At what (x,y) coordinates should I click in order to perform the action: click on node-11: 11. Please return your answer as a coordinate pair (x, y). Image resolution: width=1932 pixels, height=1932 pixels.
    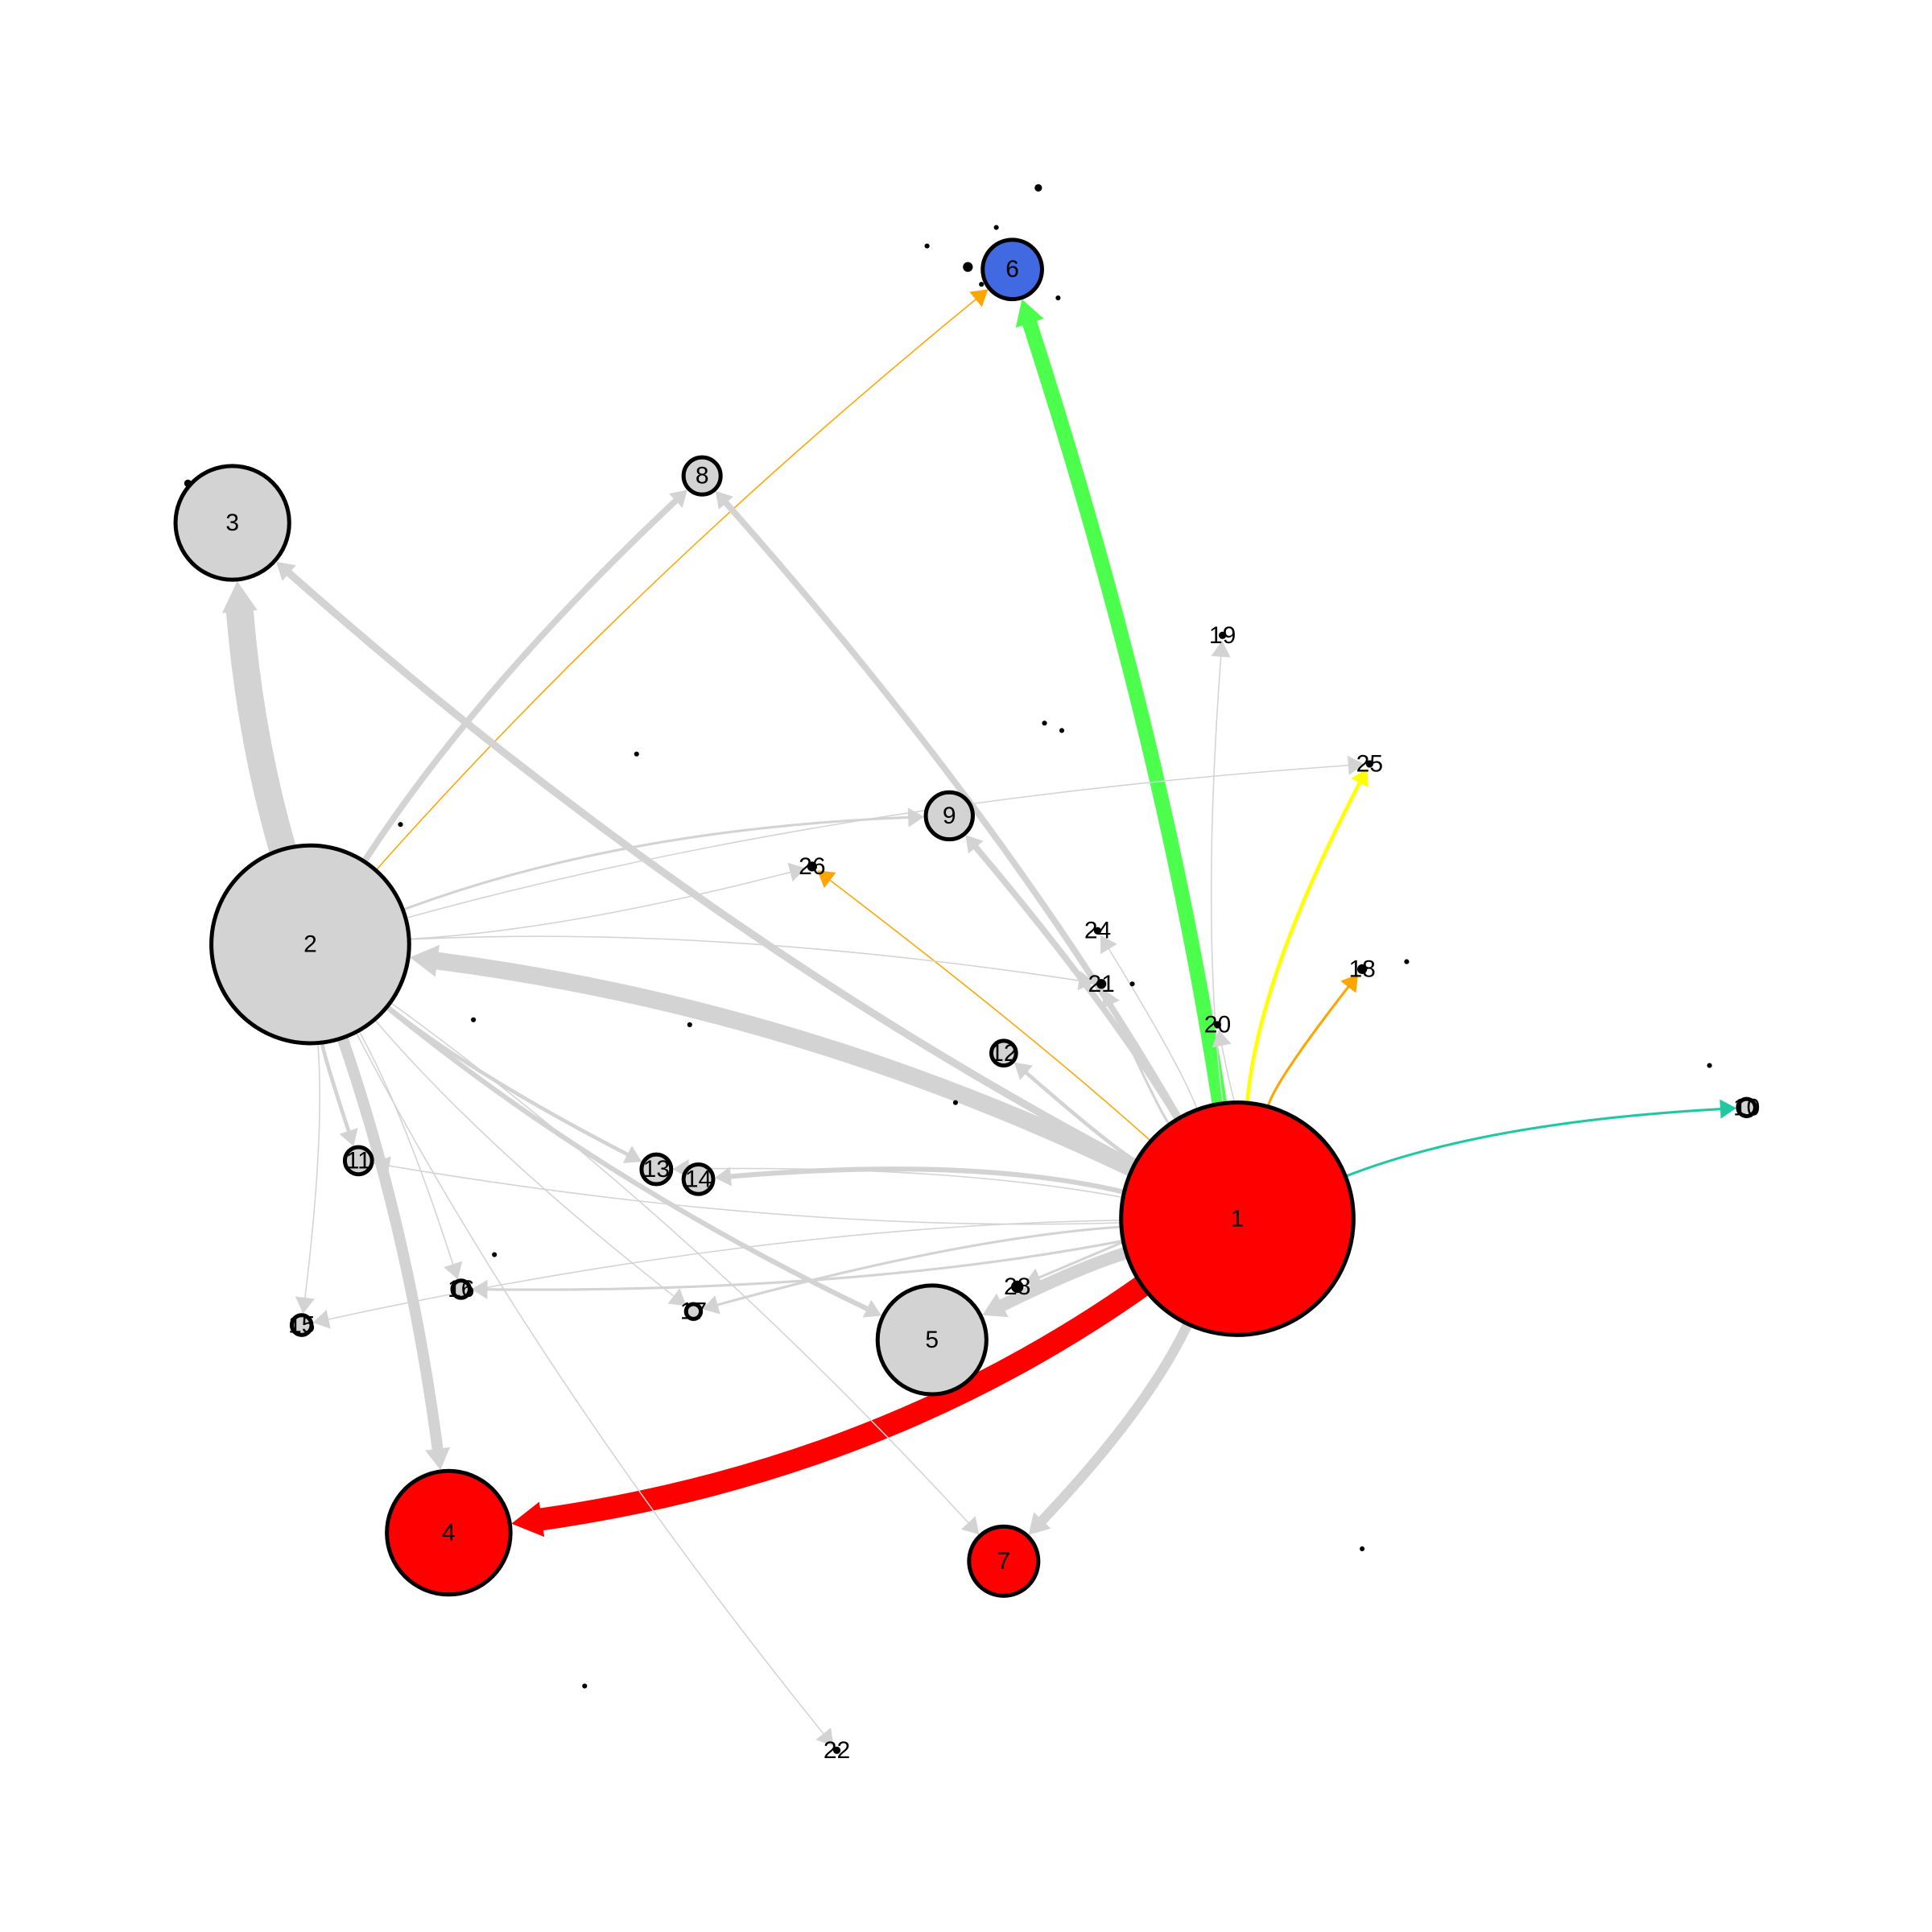
    Looking at the image, I should click on (358, 1161).